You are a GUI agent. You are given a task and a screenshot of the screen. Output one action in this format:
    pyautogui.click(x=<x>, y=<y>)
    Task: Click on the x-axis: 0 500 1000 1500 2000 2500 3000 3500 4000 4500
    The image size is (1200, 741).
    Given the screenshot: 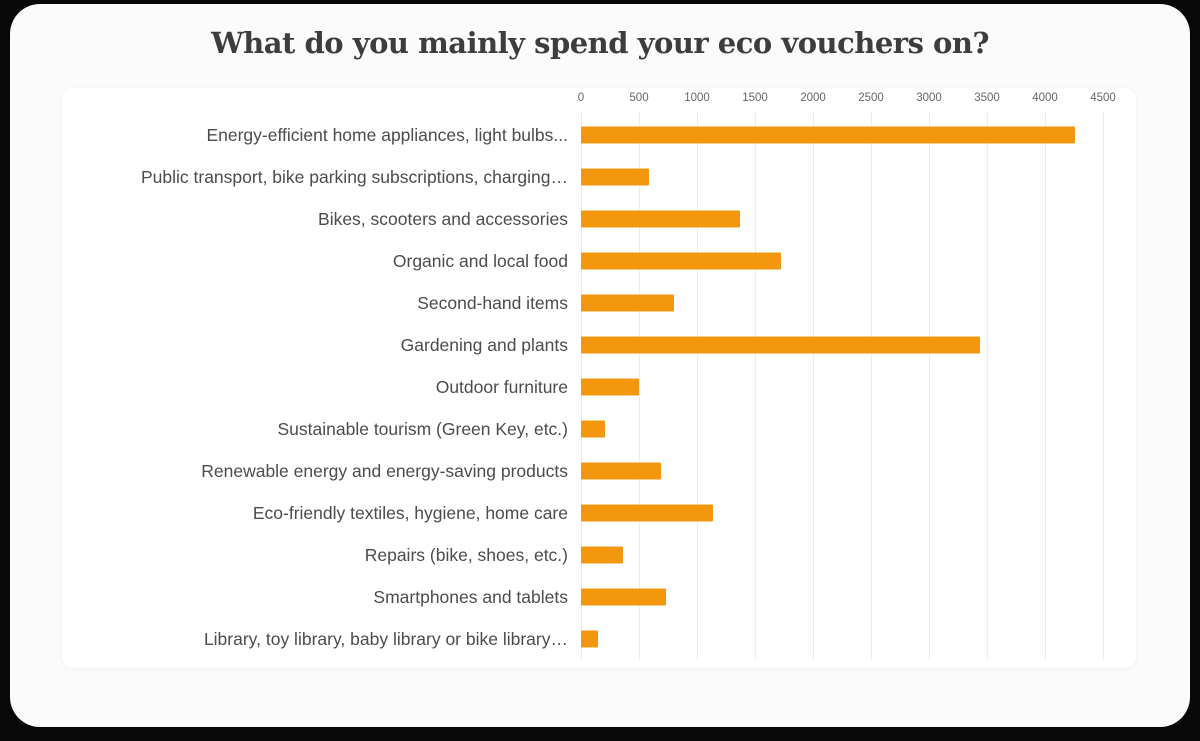 What is the action you would take?
    pyautogui.click(x=599, y=100)
    